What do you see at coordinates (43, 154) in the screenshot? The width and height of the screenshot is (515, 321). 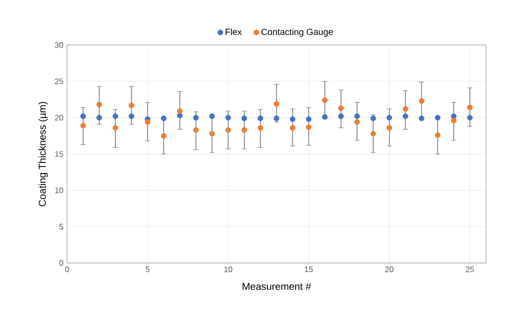 I see `y-axis-title: Coating Thickness (µm)` at bounding box center [43, 154].